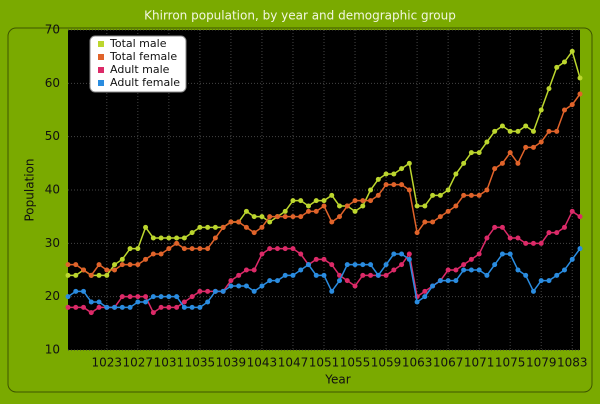 The image size is (600, 404). I want to click on x-tick-label: 1067, so click(448, 363).